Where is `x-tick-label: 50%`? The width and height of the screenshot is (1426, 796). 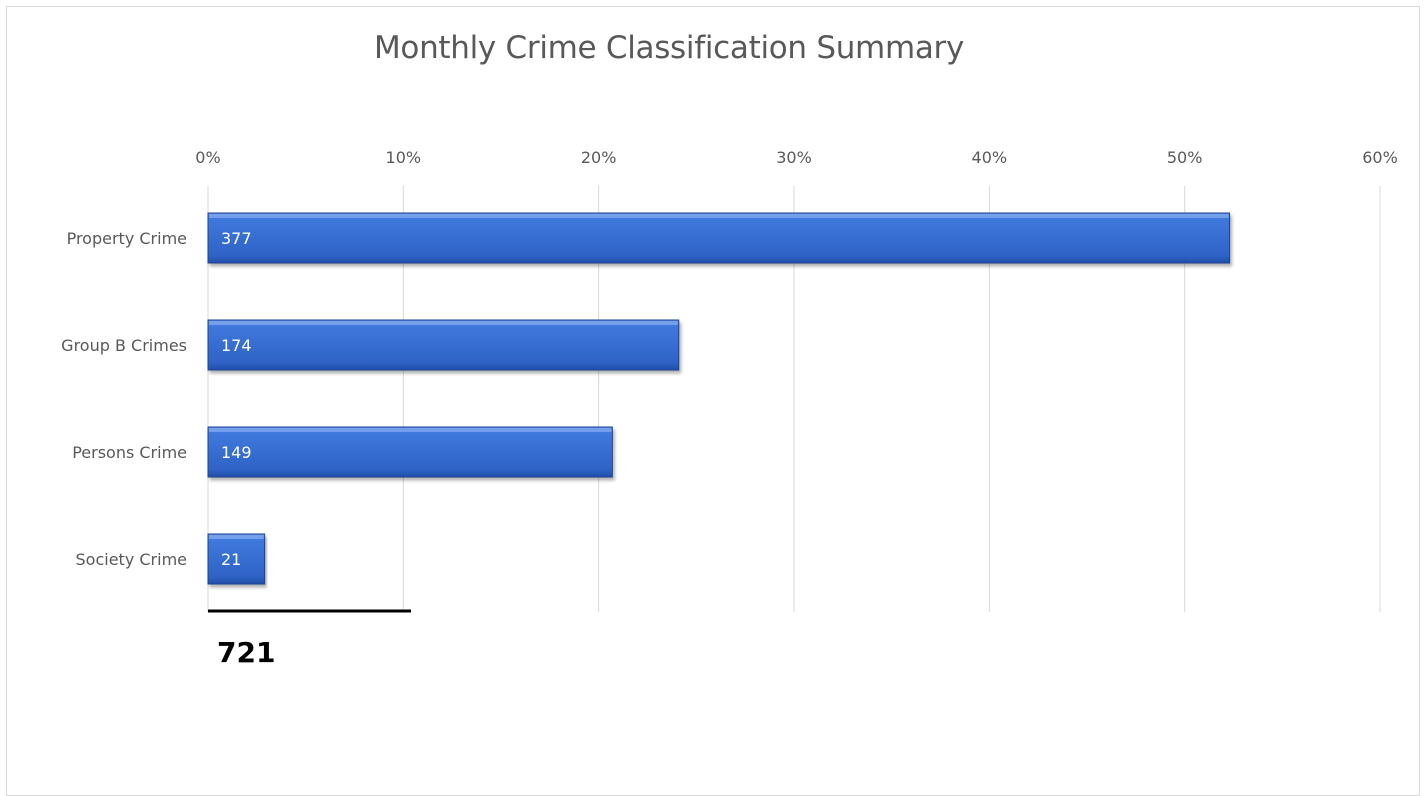 x-tick-label: 50% is located at coordinates (1185, 157).